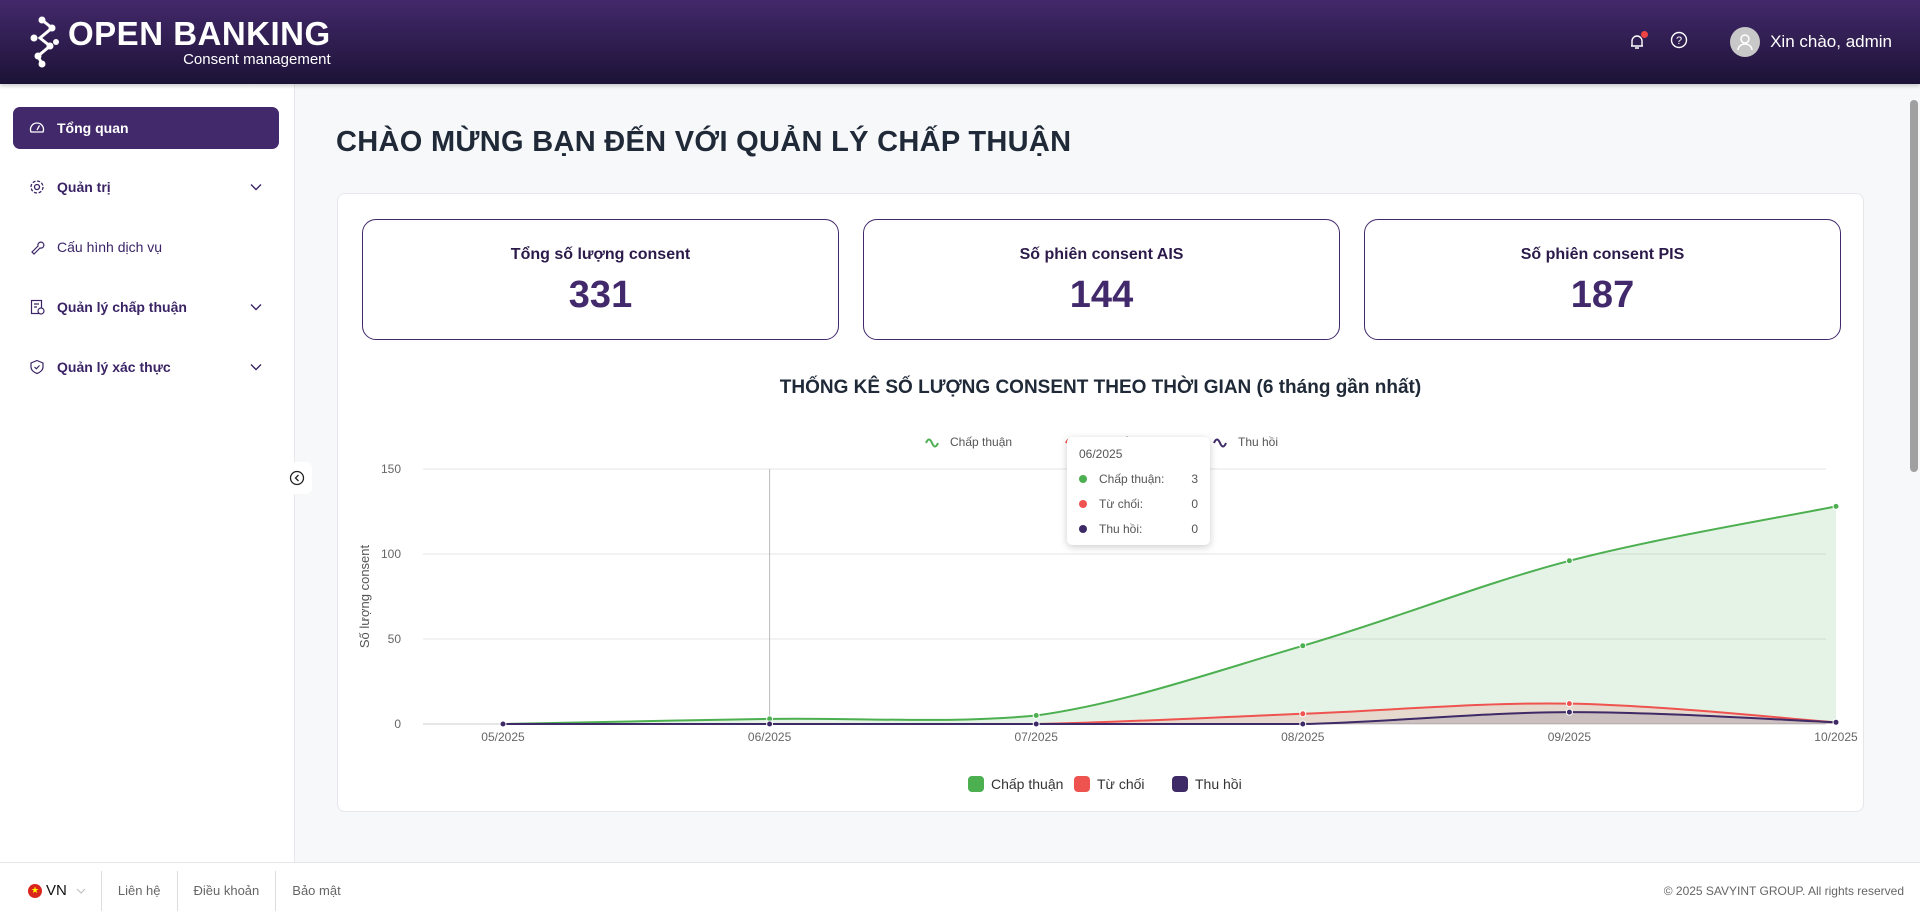 This screenshot has height=918, width=1920. I want to click on vertical-scrollbar, so click(1914, 286).